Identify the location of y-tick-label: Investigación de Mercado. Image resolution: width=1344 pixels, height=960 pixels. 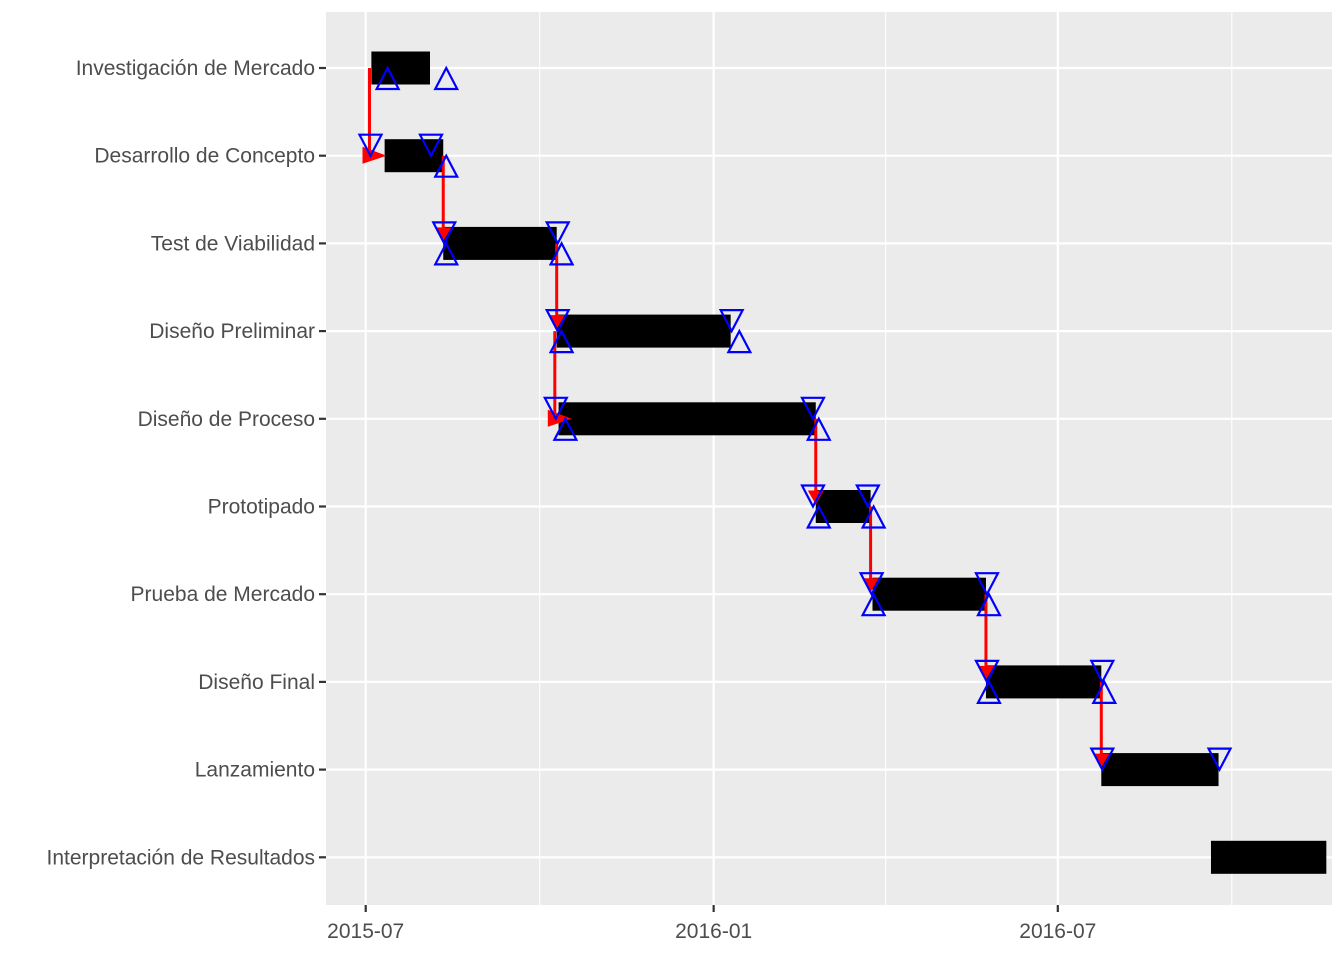
(195, 68).